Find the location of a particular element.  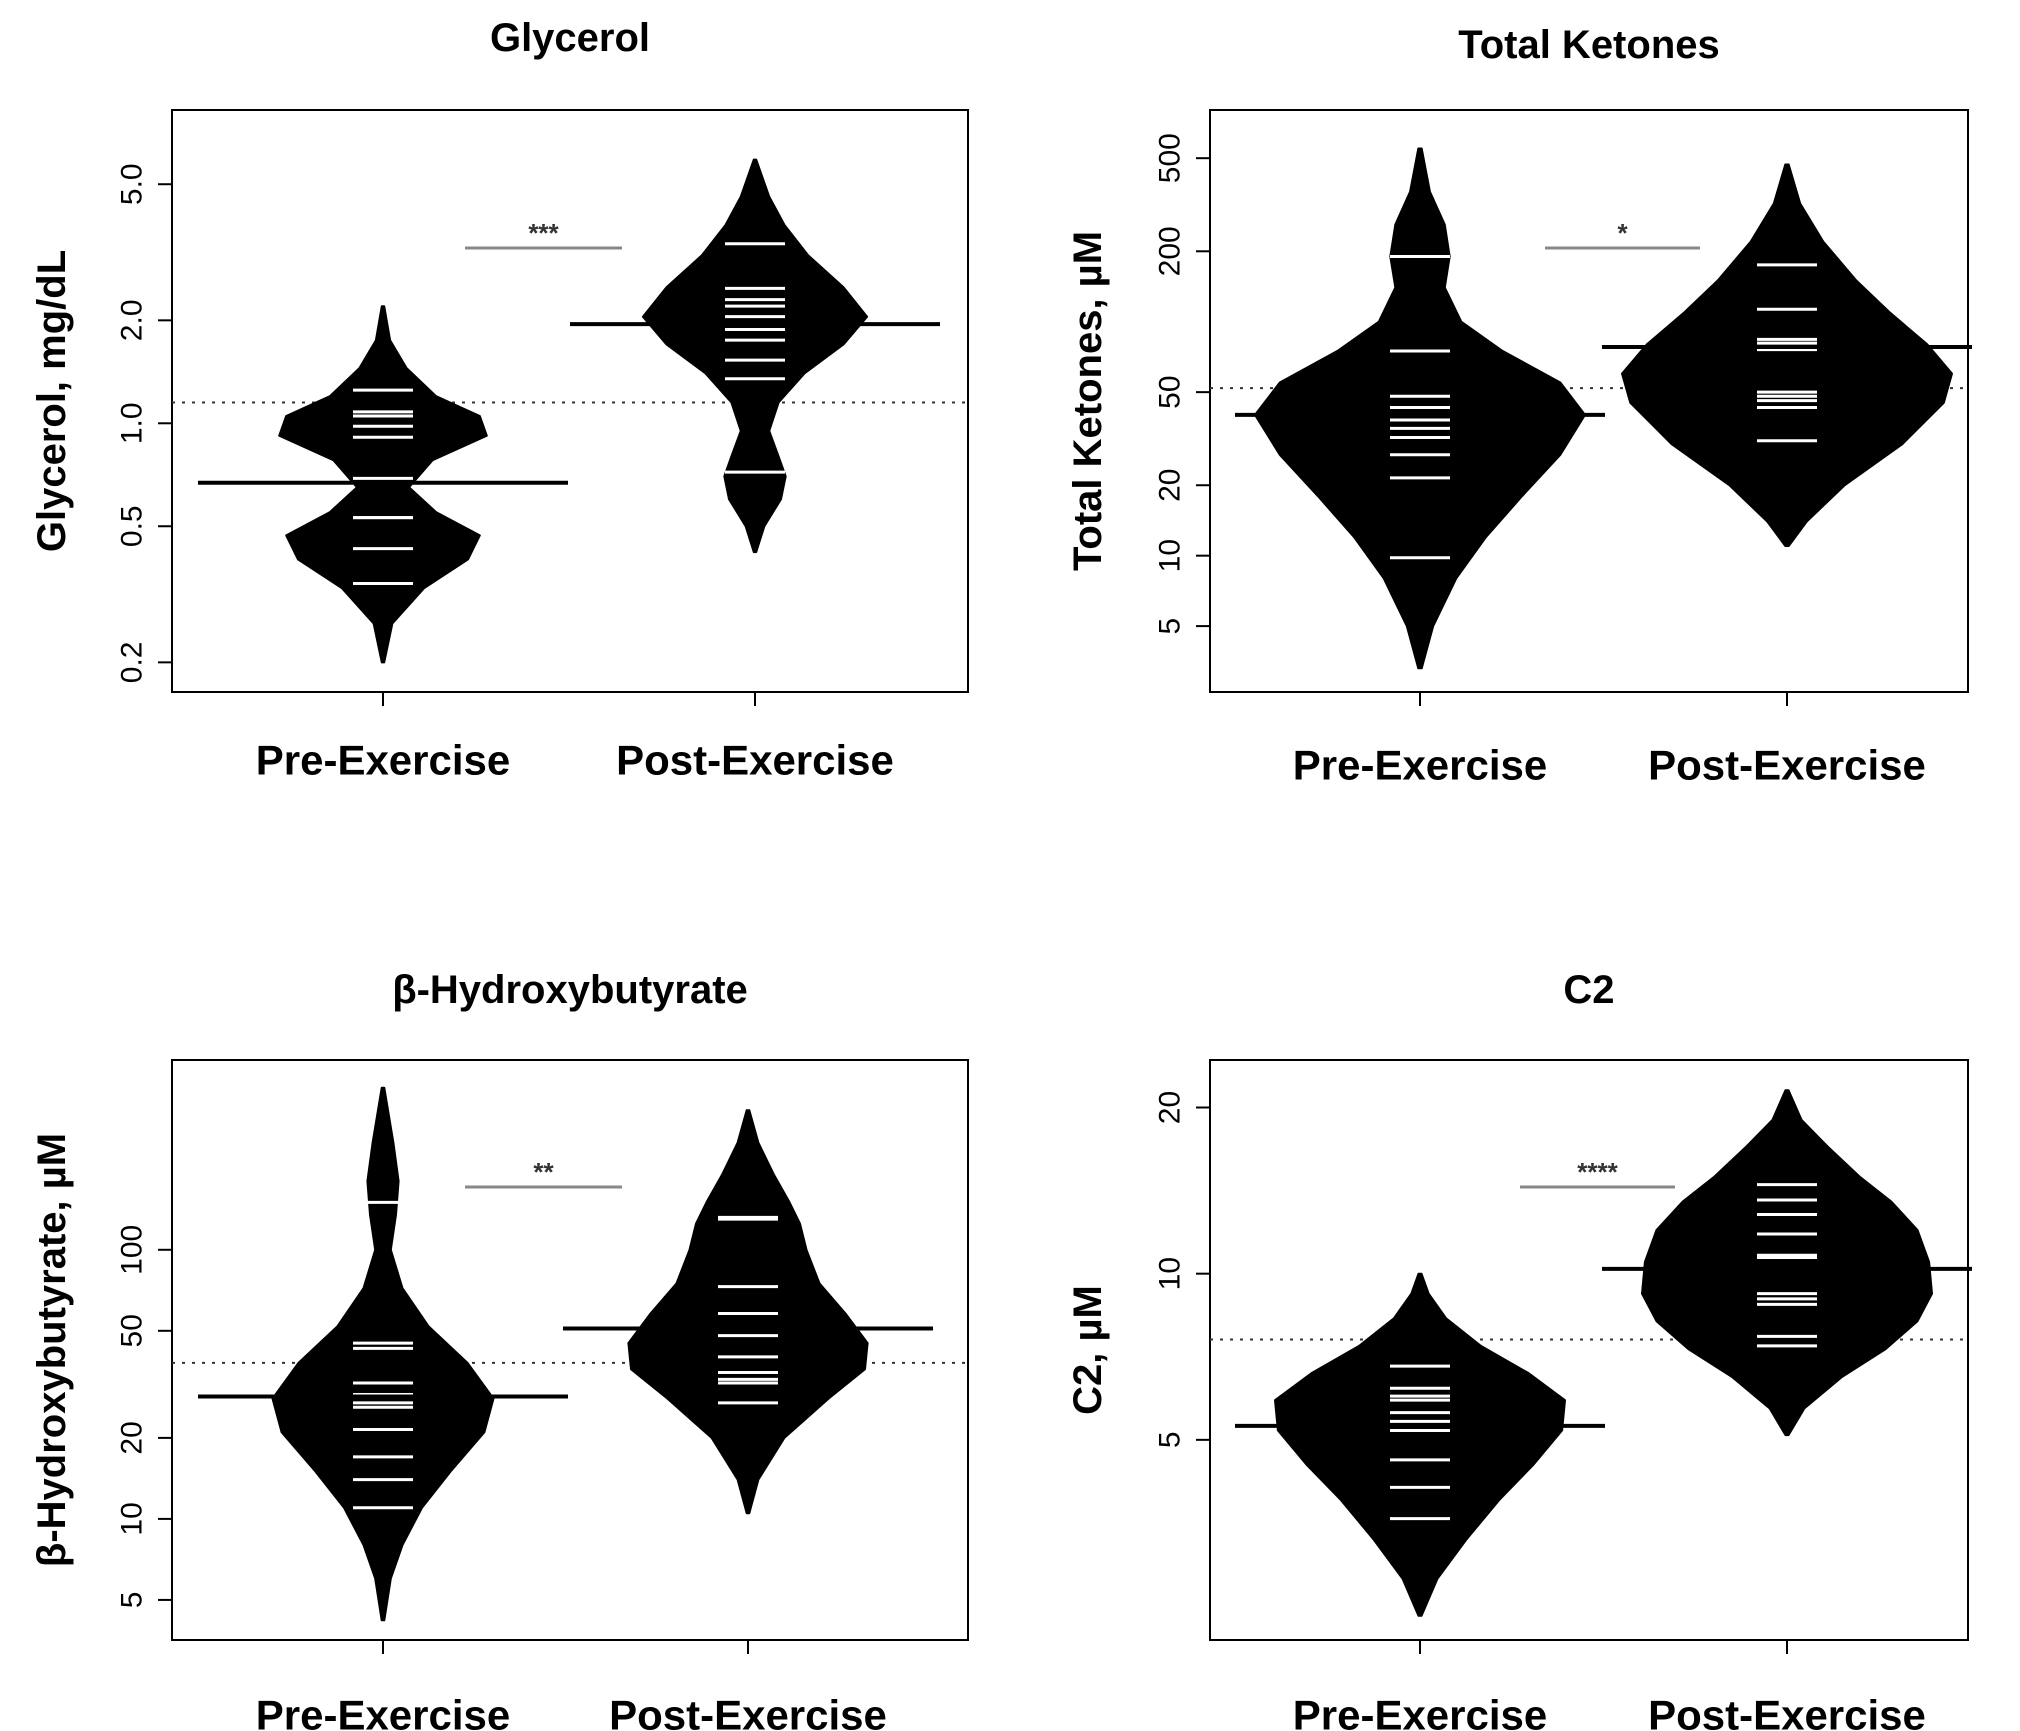

chart-title: β-Hydroxybutyrate is located at coordinates (570, 990).